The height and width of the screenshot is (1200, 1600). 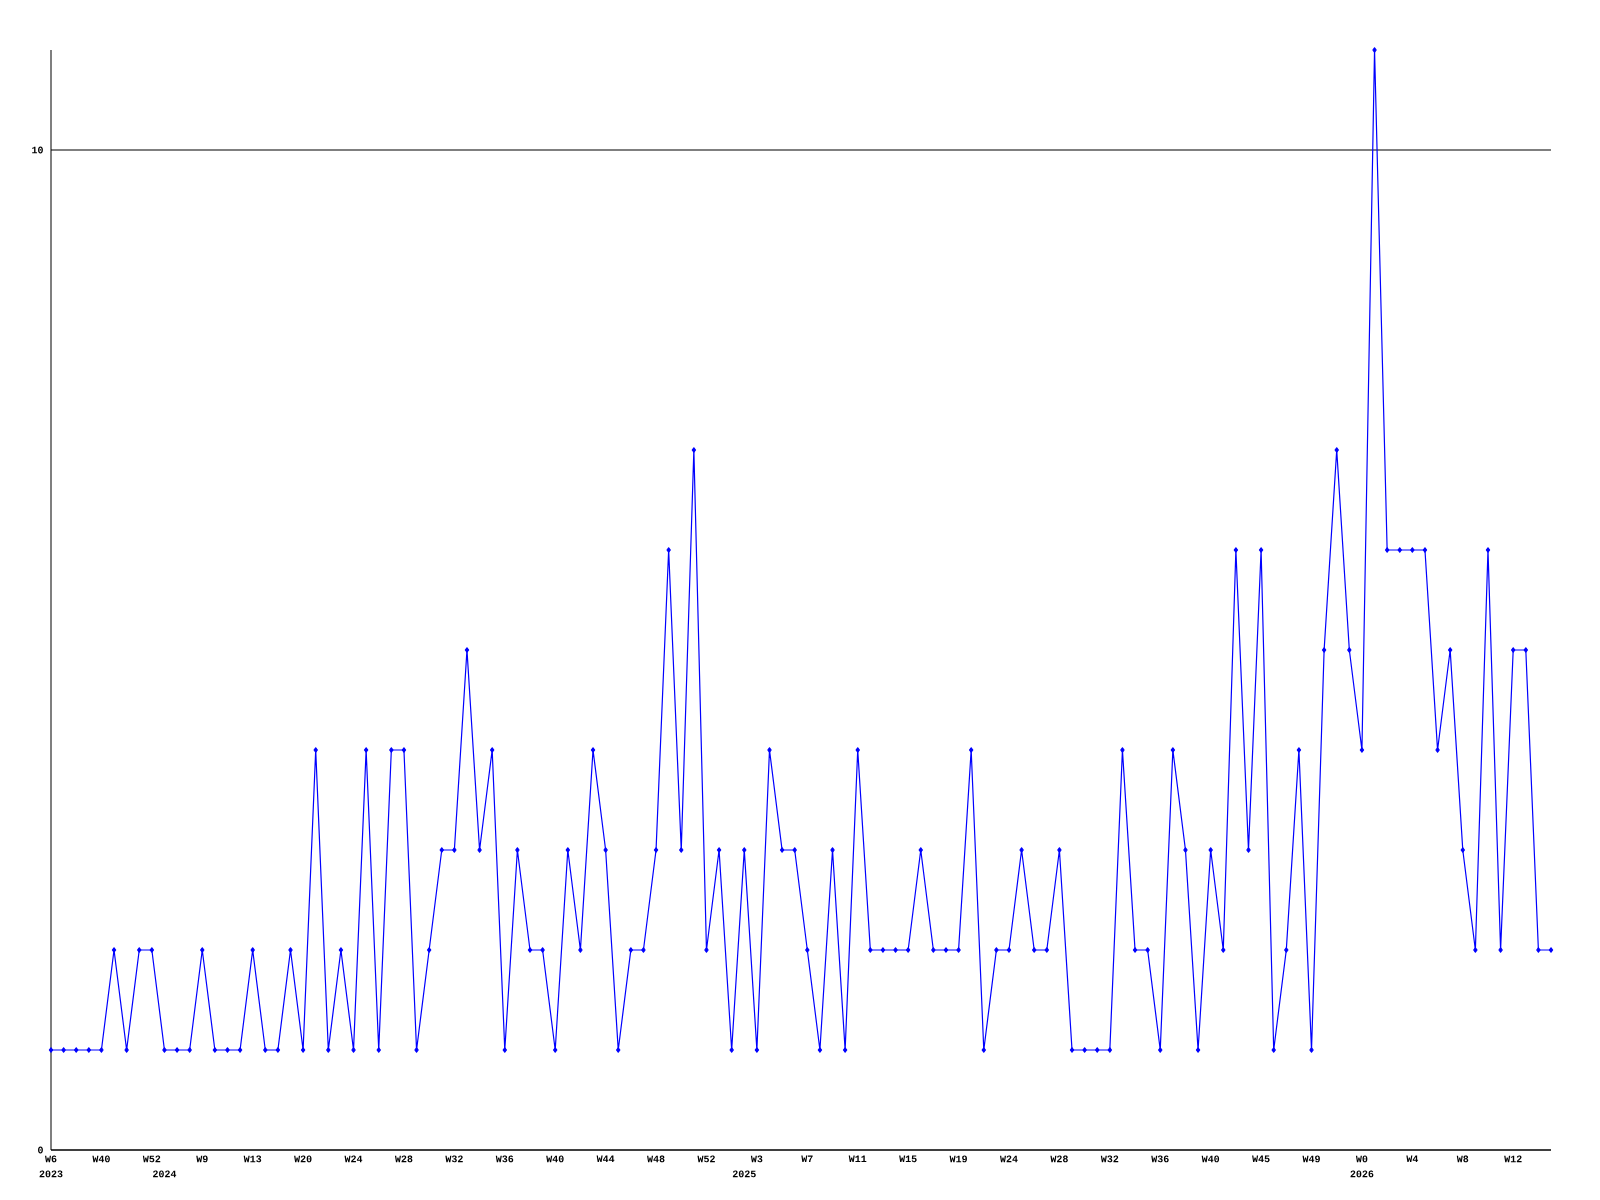 I want to click on x-tick-label: 2025, so click(x=744, y=1174).